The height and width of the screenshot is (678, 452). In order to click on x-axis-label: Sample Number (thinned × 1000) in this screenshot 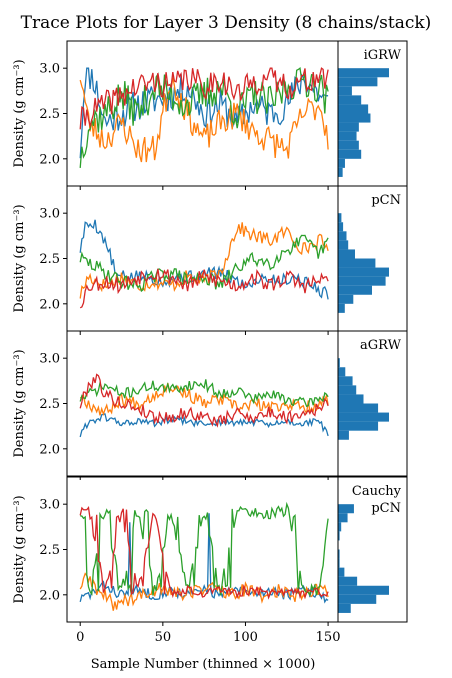, I will do `click(203, 664)`.